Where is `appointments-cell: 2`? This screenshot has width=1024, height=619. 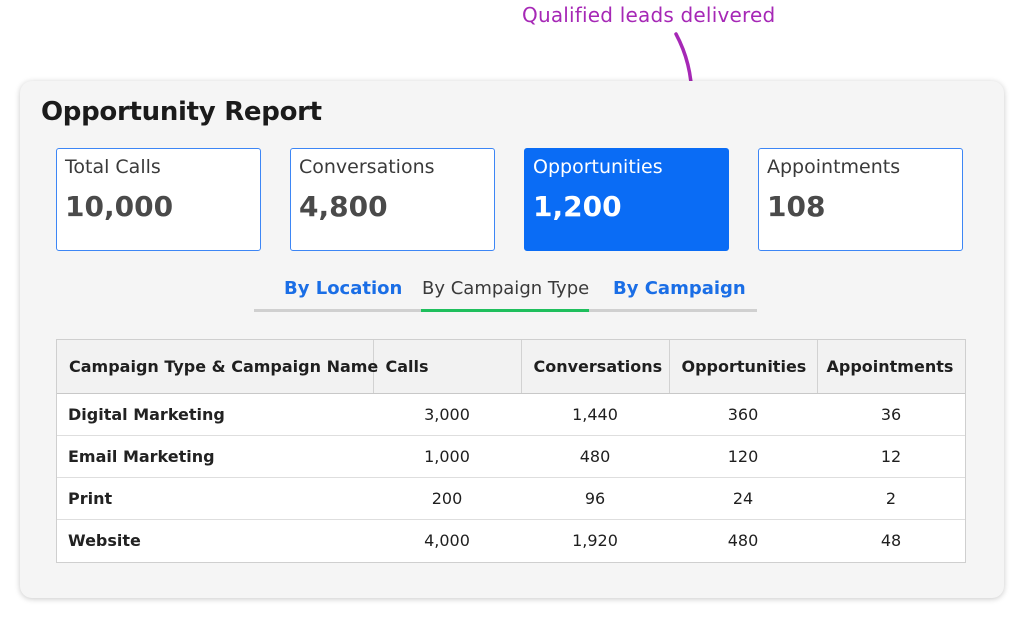
appointments-cell: 2 is located at coordinates (891, 498).